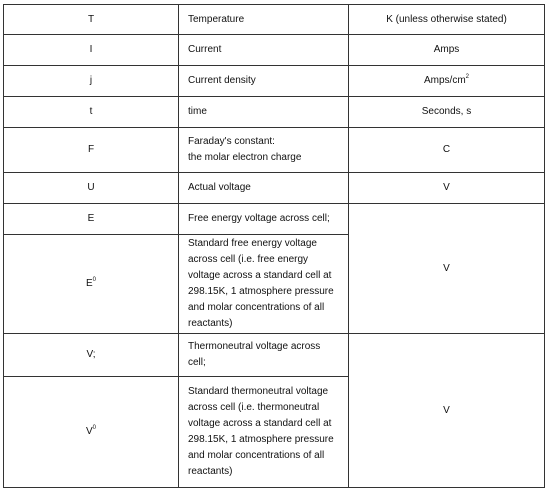 This screenshot has height=496, width=550. I want to click on symbol-cell: V0, so click(91, 432).